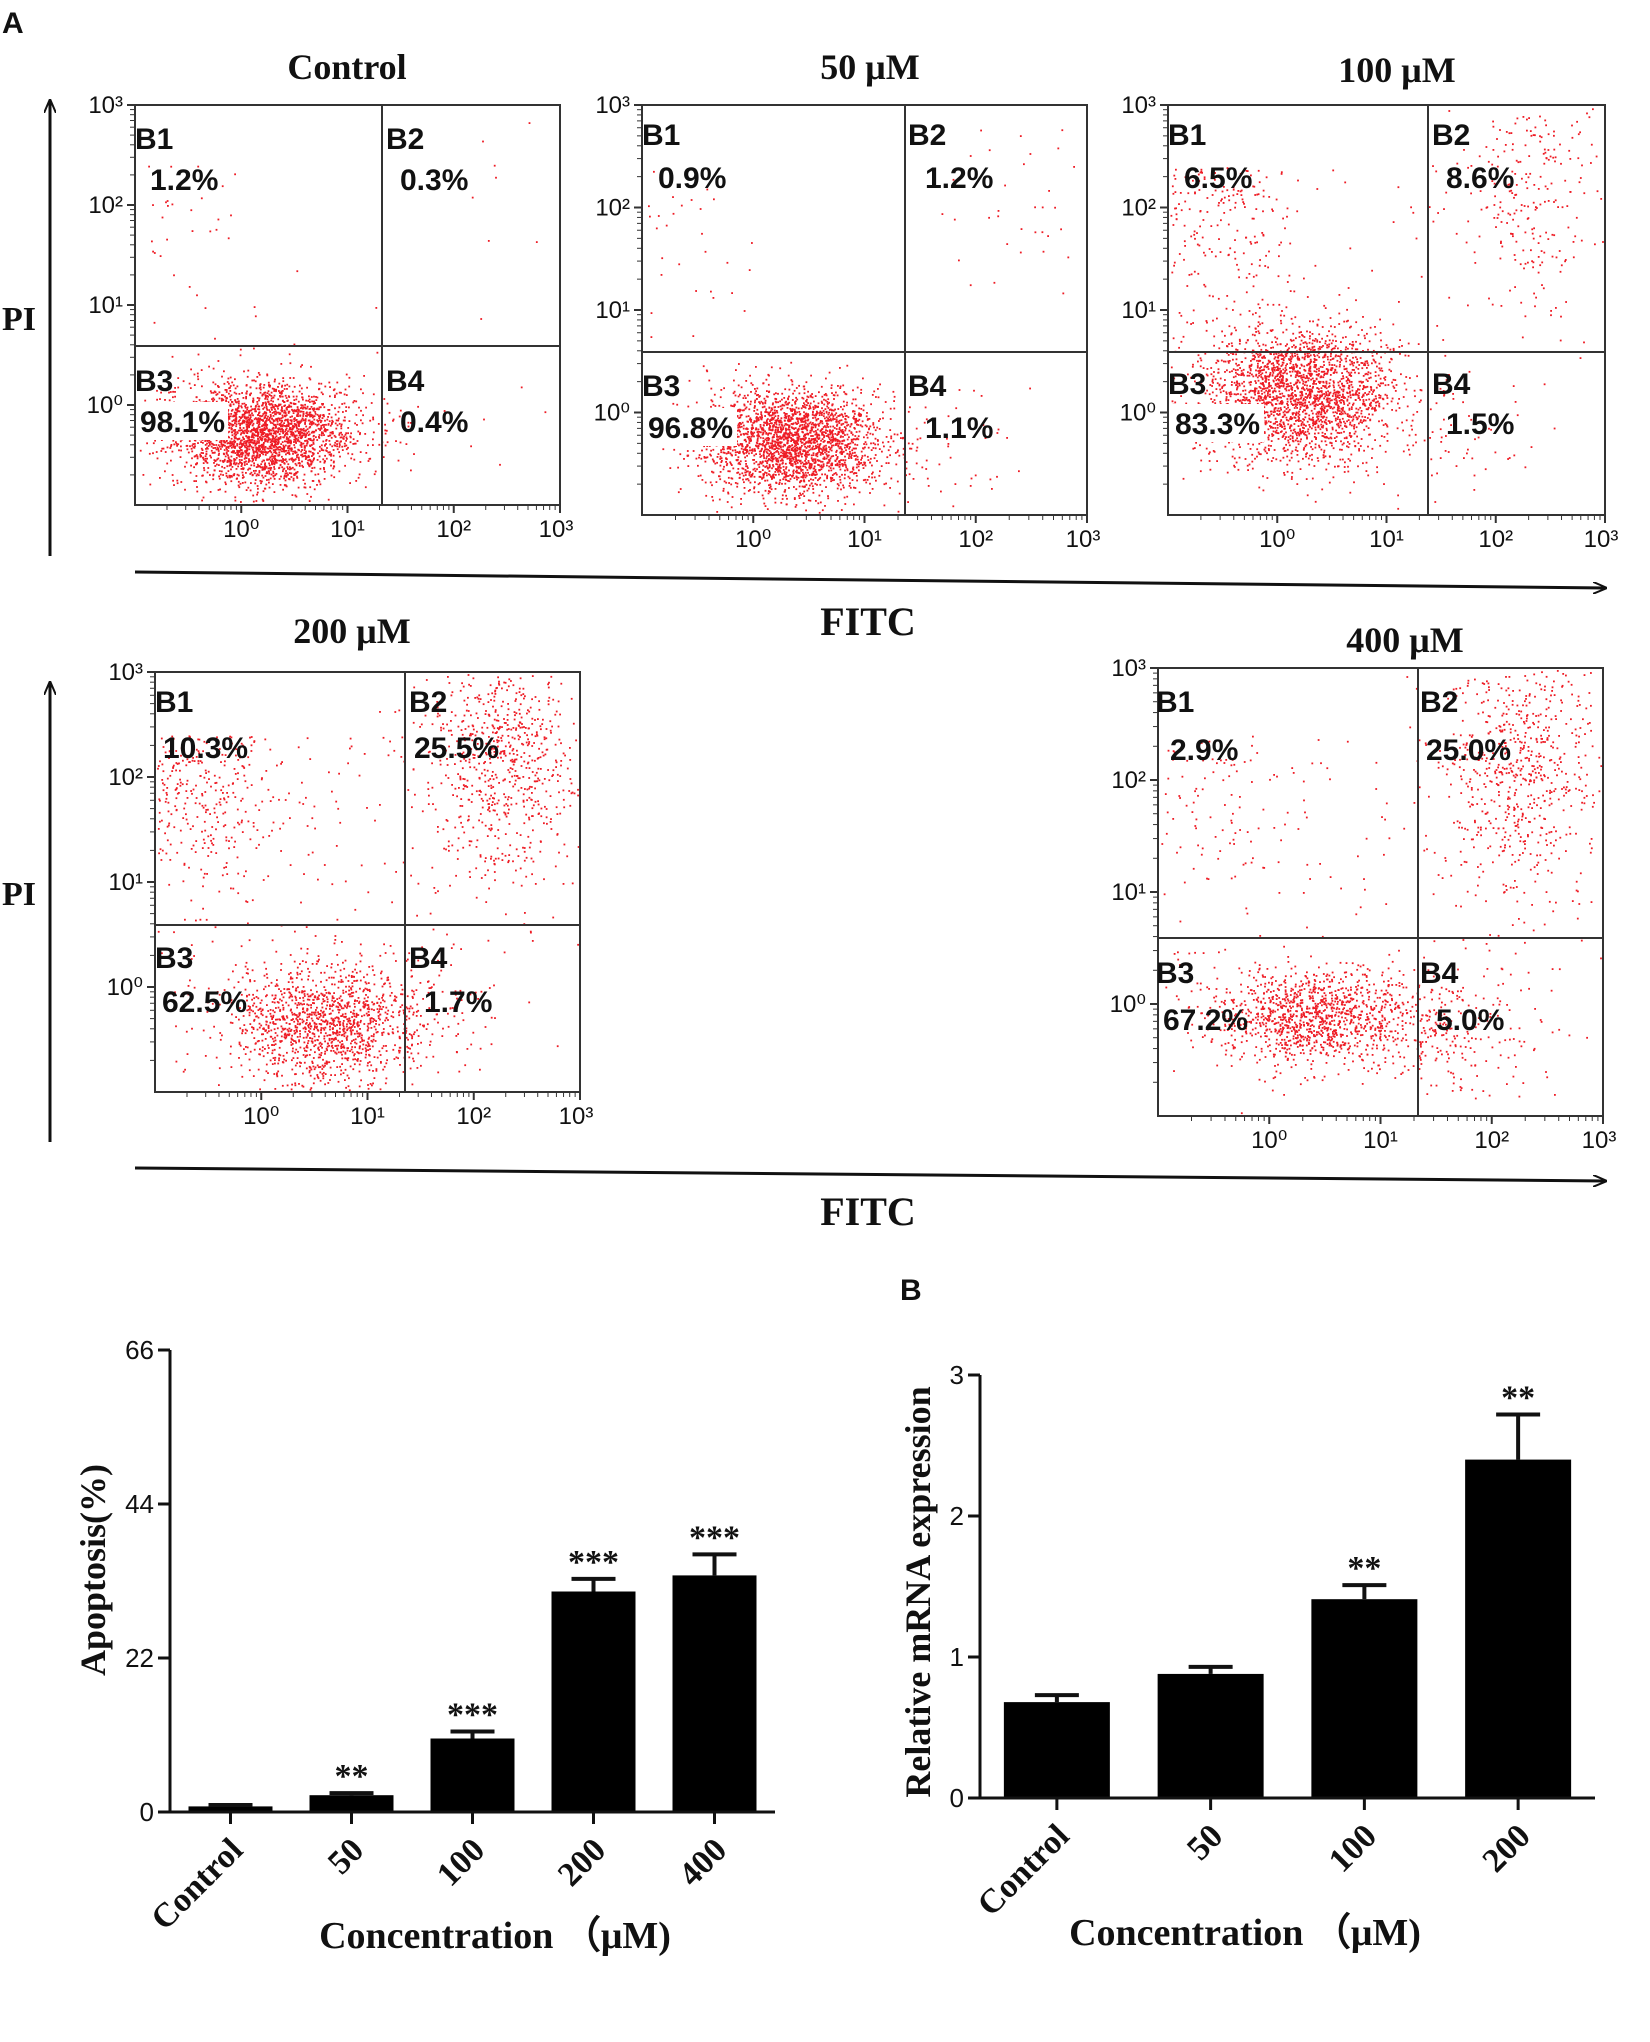 The height and width of the screenshot is (2042, 1650). What do you see at coordinates (434, 180) in the screenshot?
I see `quadrant-b2-percent: 0.3%` at bounding box center [434, 180].